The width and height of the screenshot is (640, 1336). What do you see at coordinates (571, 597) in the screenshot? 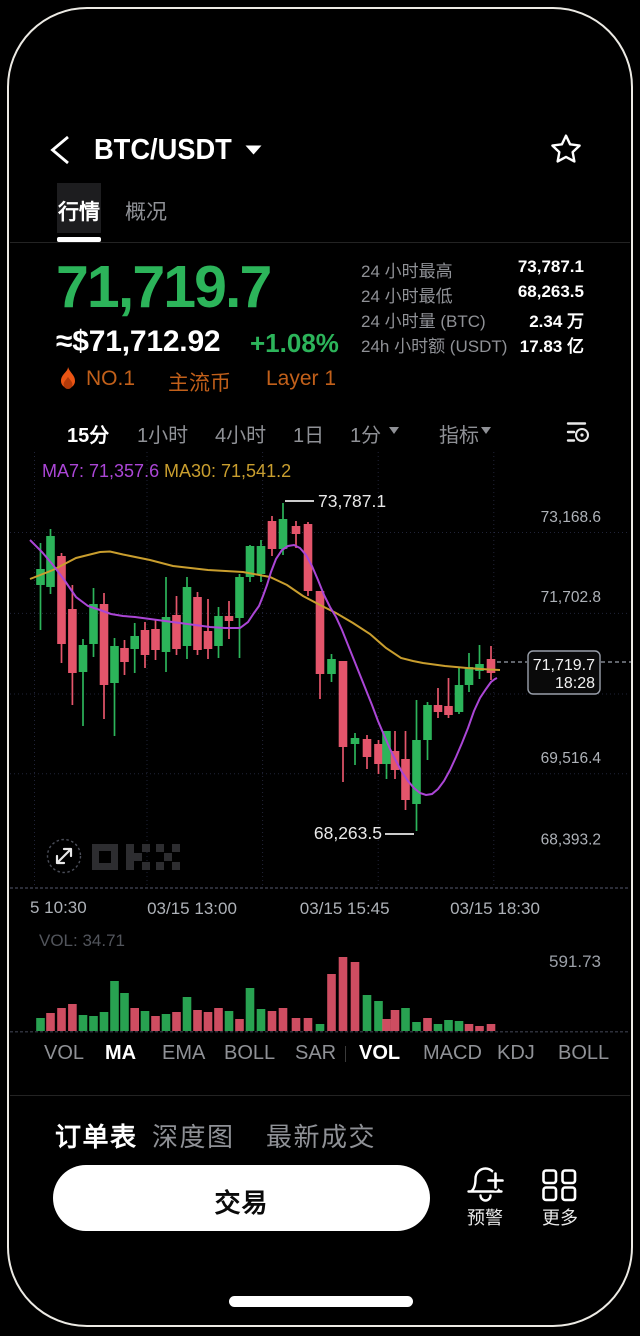
I see `svg-text: 71,702.8` at bounding box center [571, 597].